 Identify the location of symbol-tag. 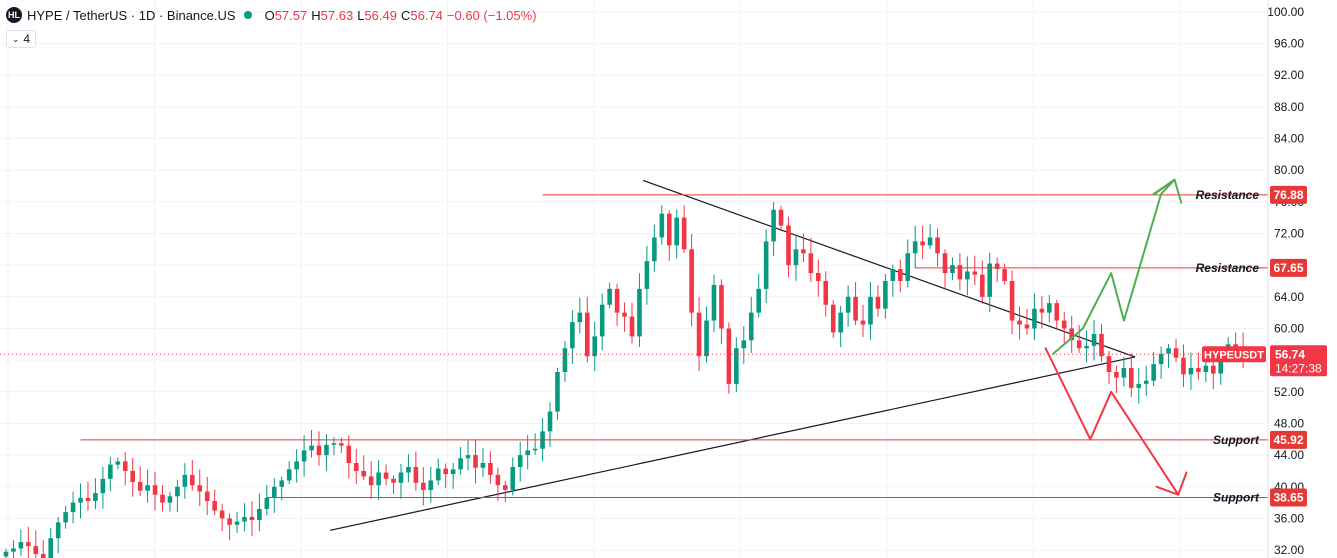
(1234, 354).